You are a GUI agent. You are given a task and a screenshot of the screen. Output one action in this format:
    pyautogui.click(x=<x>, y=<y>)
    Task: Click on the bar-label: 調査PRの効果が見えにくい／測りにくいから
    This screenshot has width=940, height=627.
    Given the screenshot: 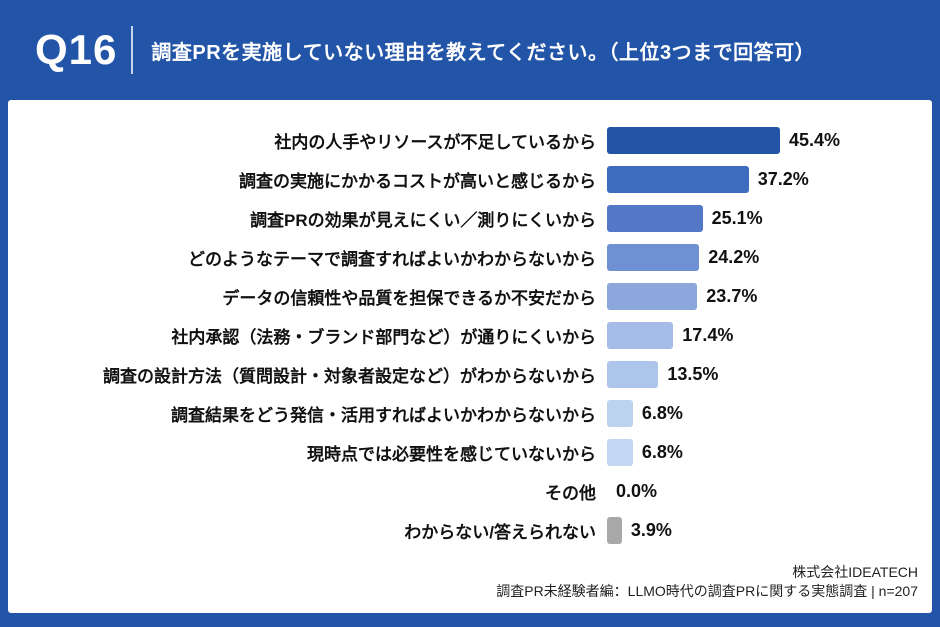 What is the action you would take?
    pyautogui.click(x=423, y=220)
    